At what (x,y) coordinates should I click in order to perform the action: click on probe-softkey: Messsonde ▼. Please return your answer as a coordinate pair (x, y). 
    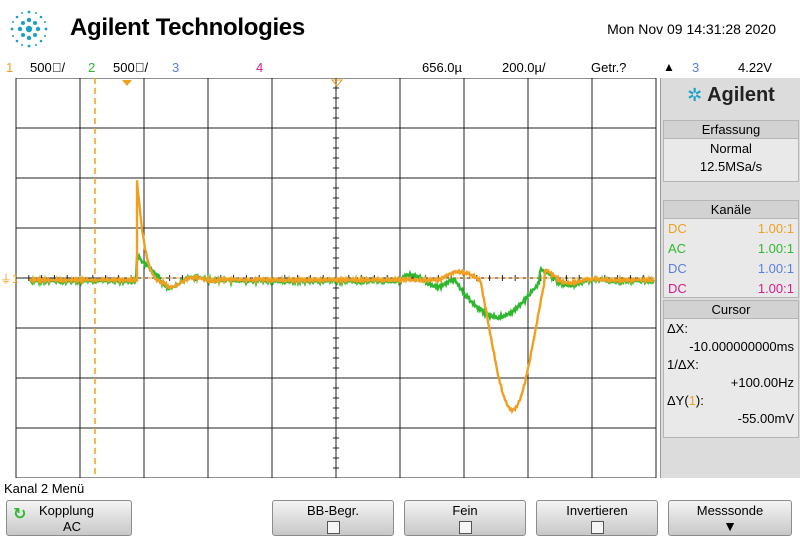
    Looking at the image, I should click on (730, 518).